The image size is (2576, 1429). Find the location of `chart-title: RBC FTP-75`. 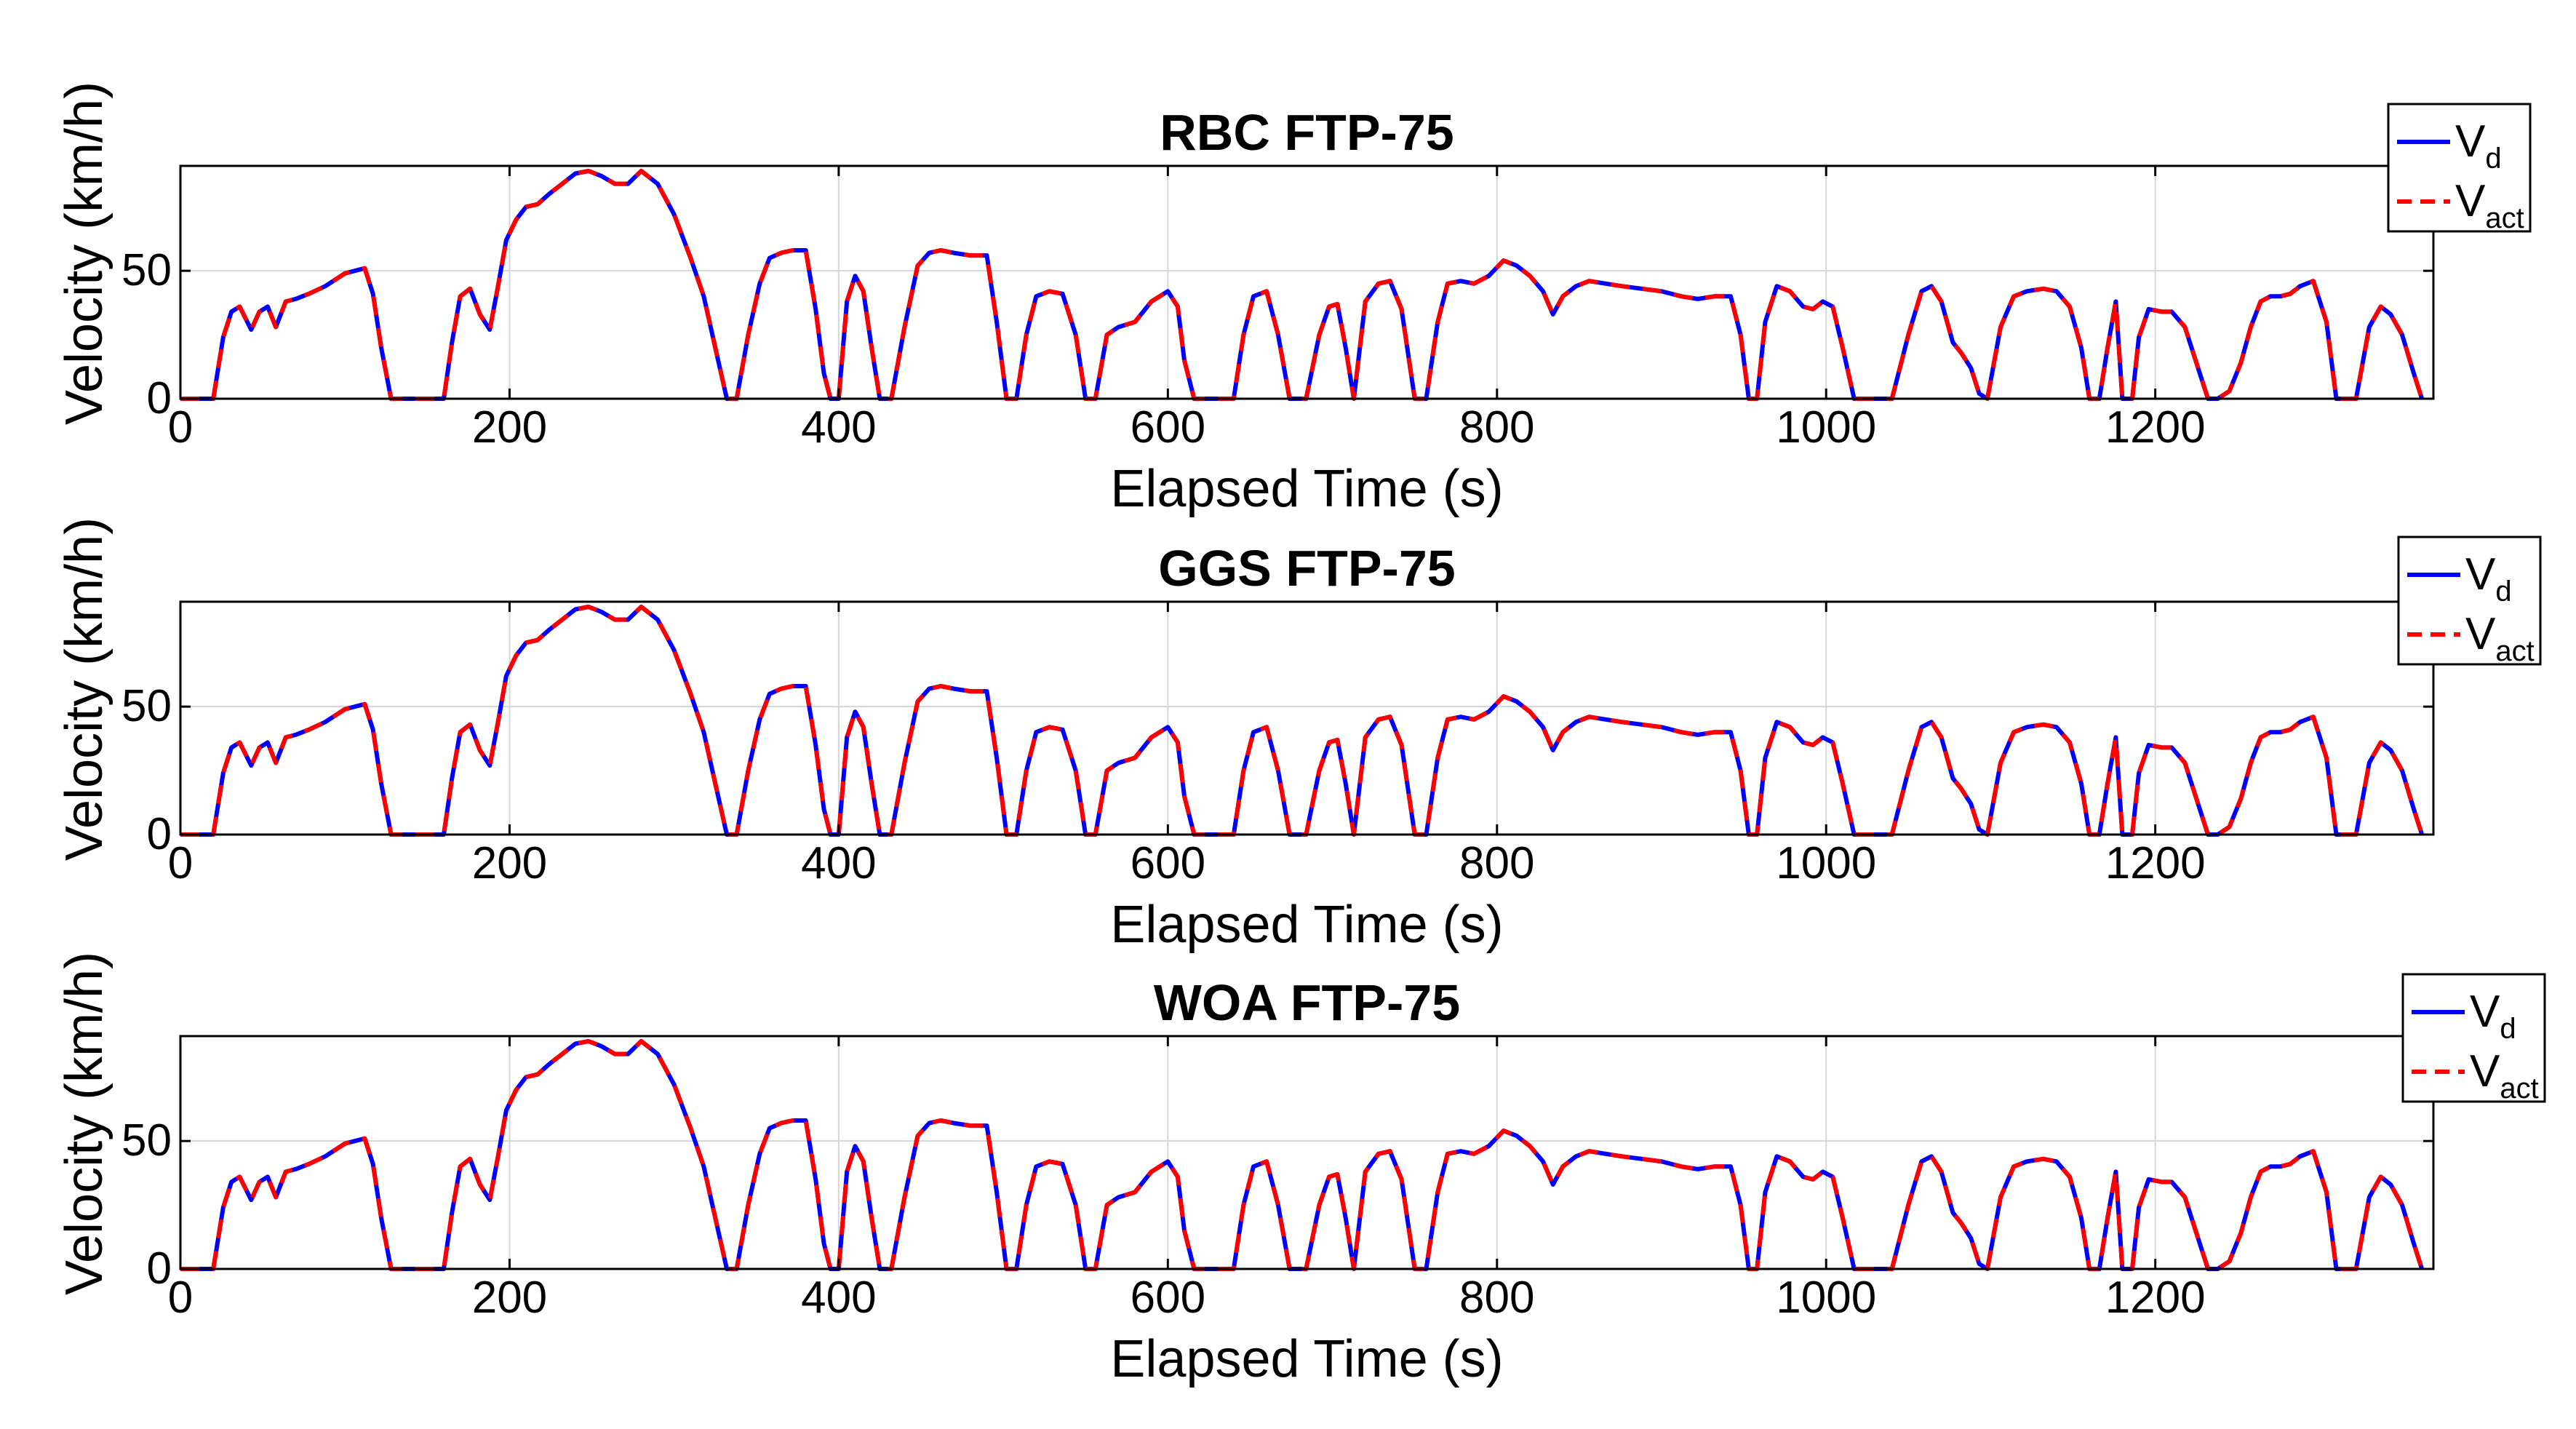

chart-title: RBC FTP-75 is located at coordinates (1307, 132).